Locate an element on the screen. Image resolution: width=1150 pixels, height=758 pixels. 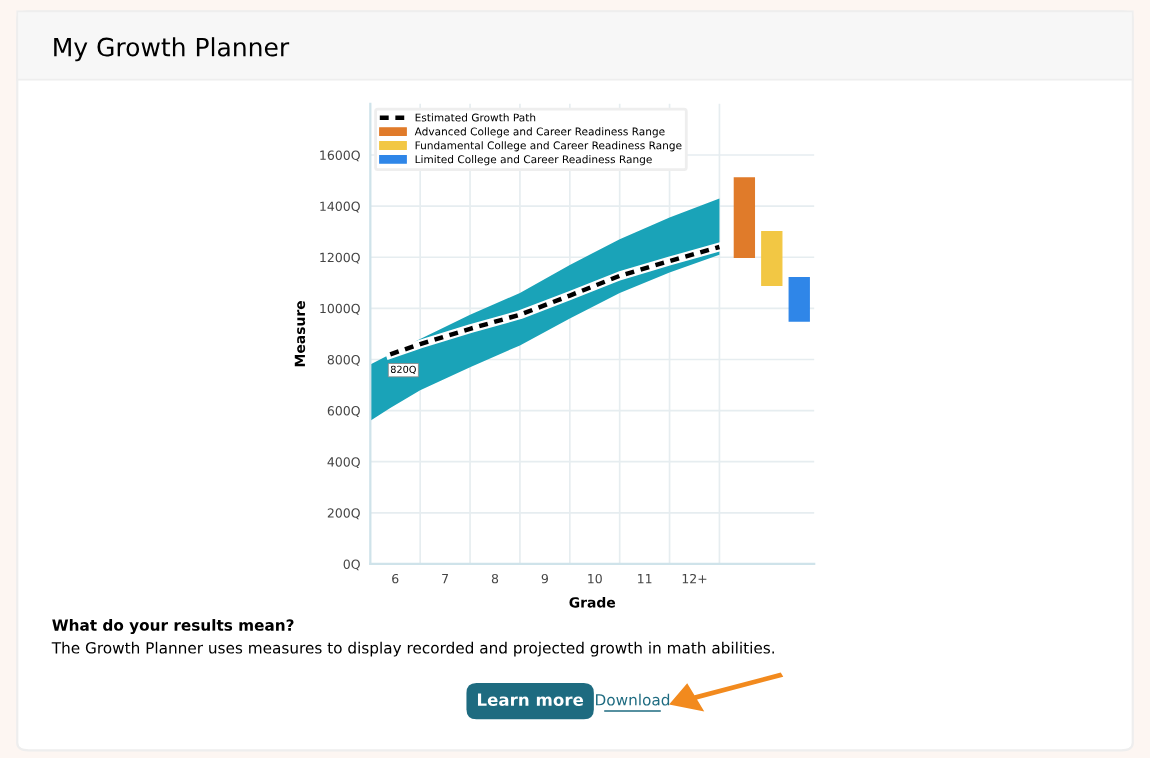
text: Learn more is located at coordinates (530, 699).